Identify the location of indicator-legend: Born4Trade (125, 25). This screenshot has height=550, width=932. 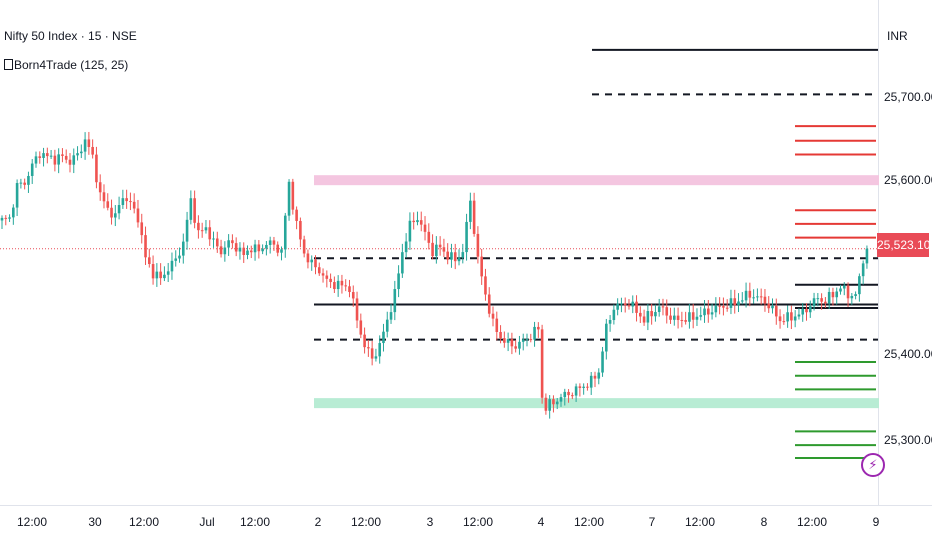
(66, 65).